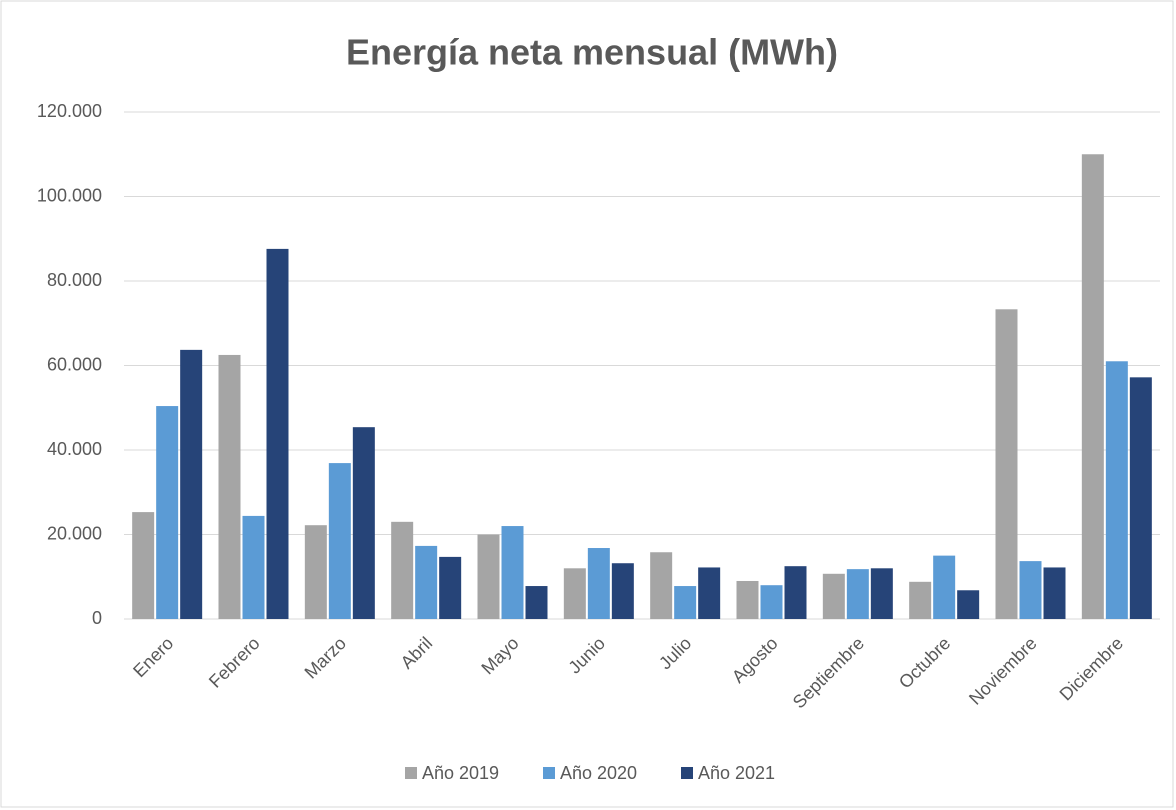 This screenshot has width=1176, height=810. Describe the element at coordinates (74, 280) in the screenshot. I see `y-tick-label: 80.000` at that location.